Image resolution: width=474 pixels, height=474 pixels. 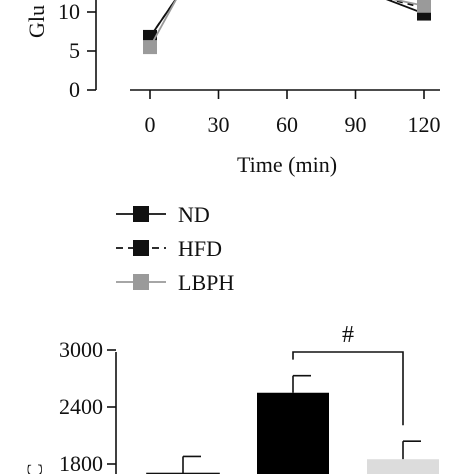 What do you see at coordinates (141, 248) in the screenshot?
I see `legend-marker-hfd` at bounding box center [141, 248].